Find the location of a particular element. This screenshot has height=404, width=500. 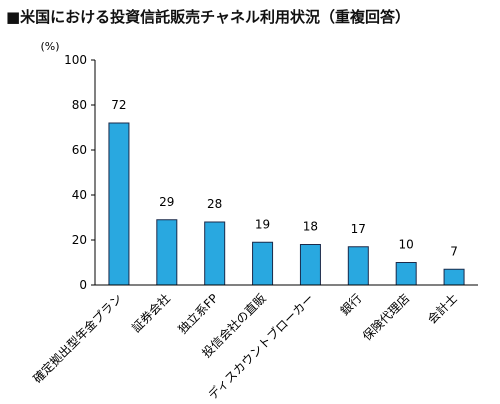

y-tick-label: 80 is located at coordinates (79, 105).